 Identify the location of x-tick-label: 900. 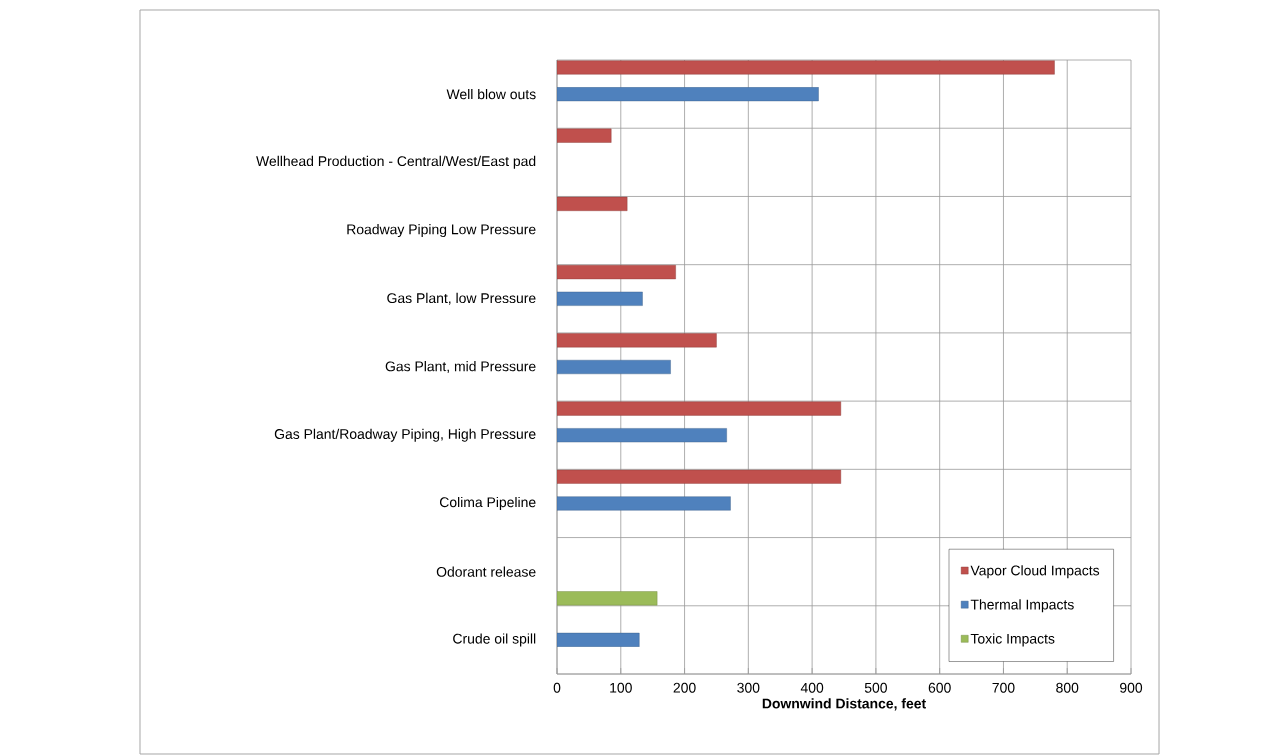
(1131, 687).